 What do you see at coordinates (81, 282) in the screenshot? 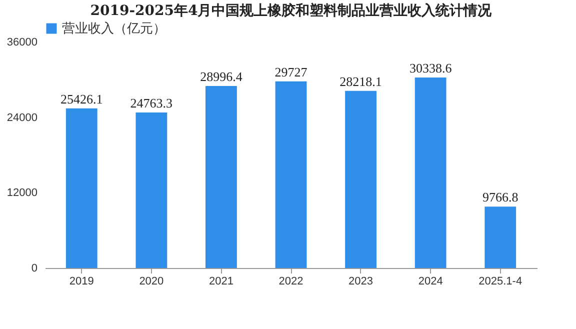
I see `x-tick-label: 2019` at bounding box center [81, 282].